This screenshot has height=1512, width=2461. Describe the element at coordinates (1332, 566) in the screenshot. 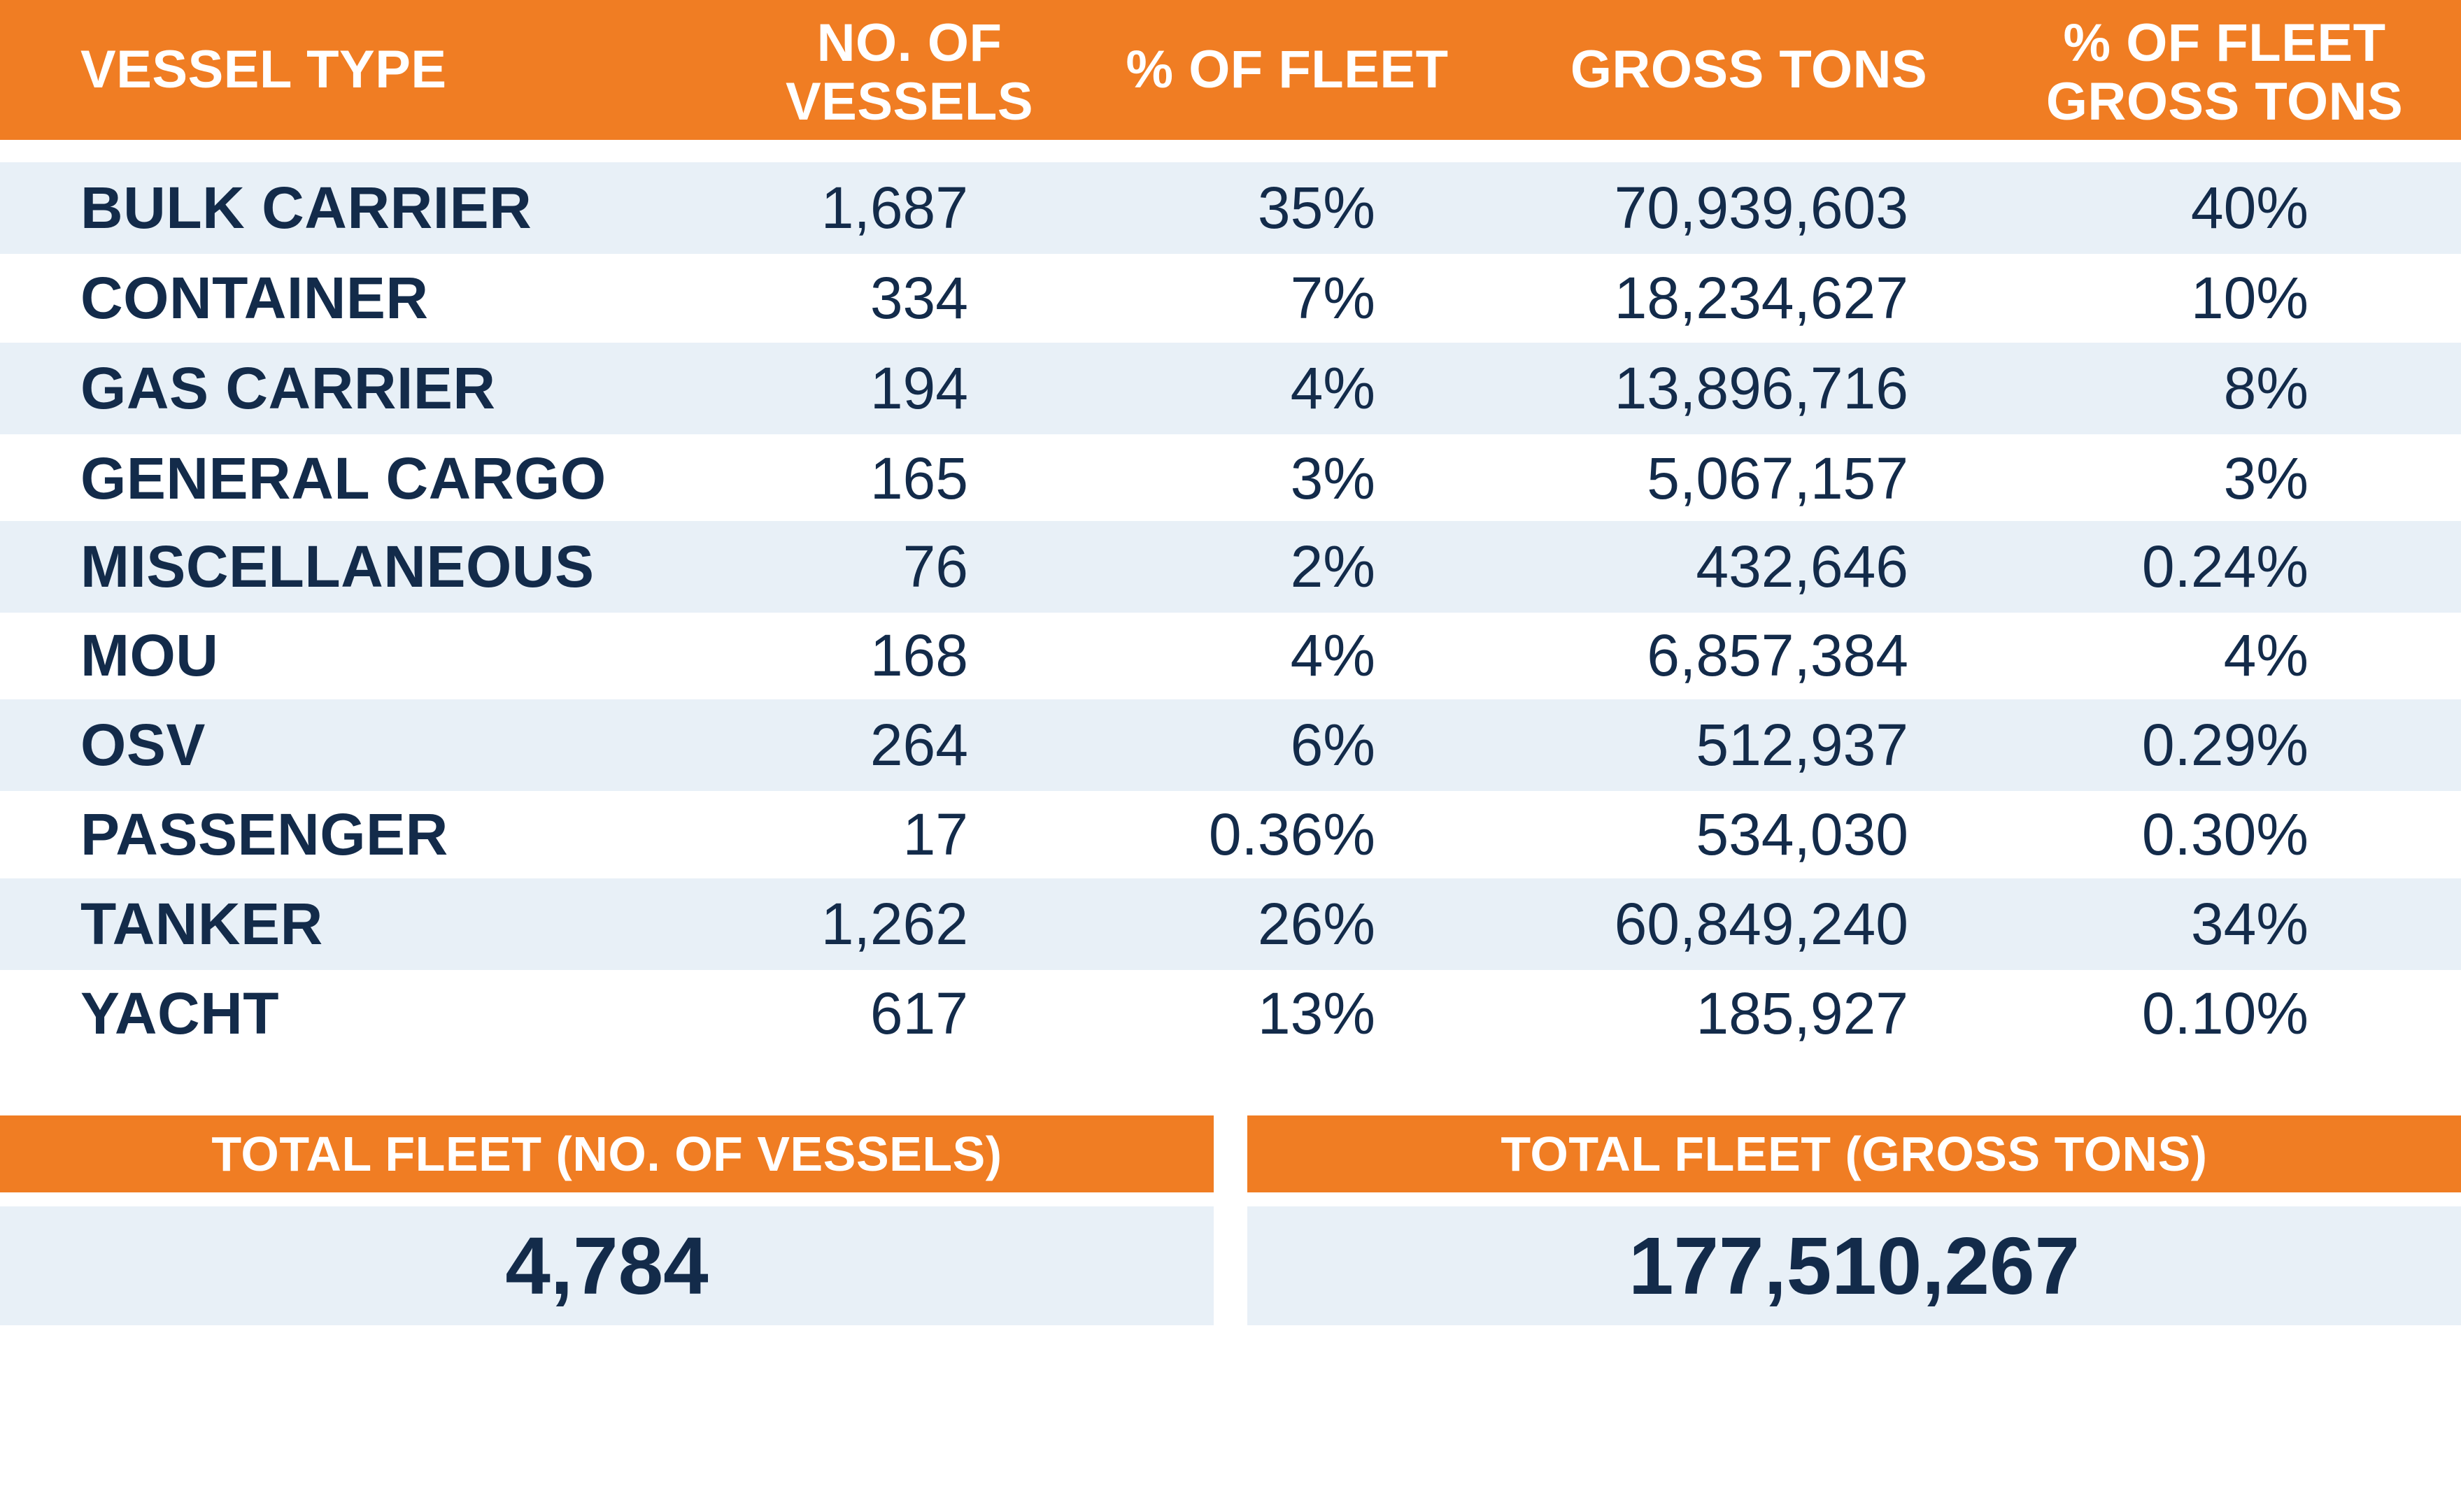

I see `pct-of-fleet-cell: 2%` at that location.